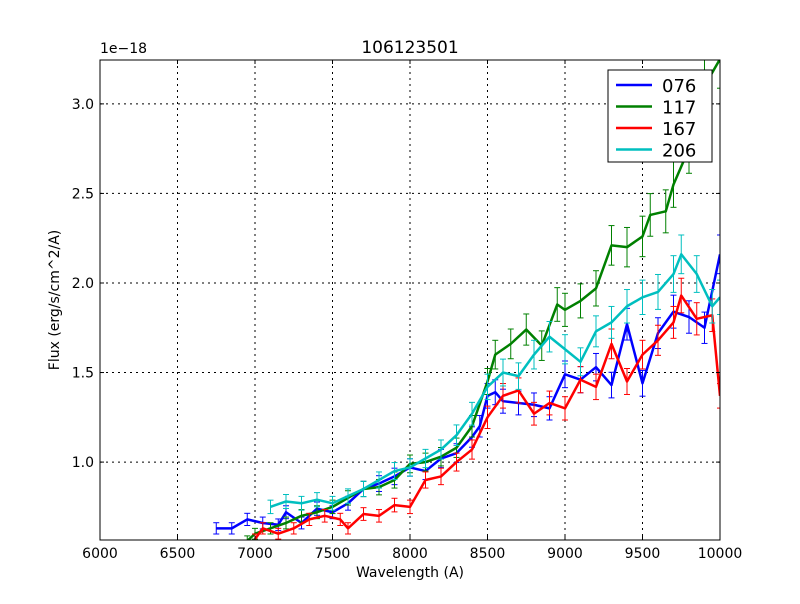  What do you see at coordinates (410, 554) in the screenshot?
I see `x-tick-label: 8000` at bounding box center [410, 554].